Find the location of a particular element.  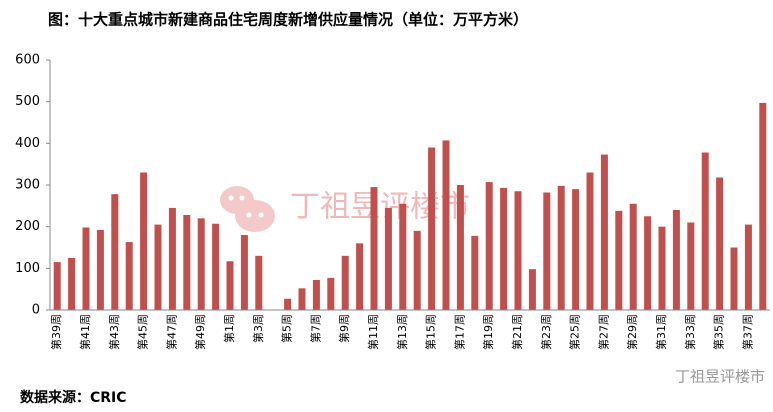

x-tick-label: 第9周 is located at coordinates (344, 328).